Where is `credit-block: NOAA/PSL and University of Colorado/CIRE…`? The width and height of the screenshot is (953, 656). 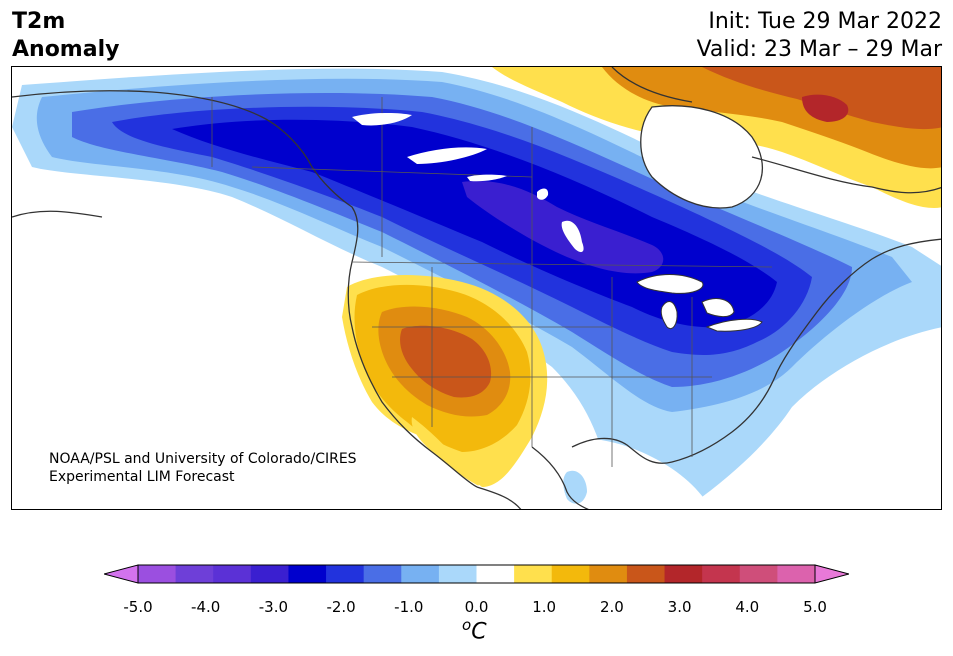 credit-block: NOAA/PSL and University of Colorado/CIRE… is located at coordinates (203, 468).